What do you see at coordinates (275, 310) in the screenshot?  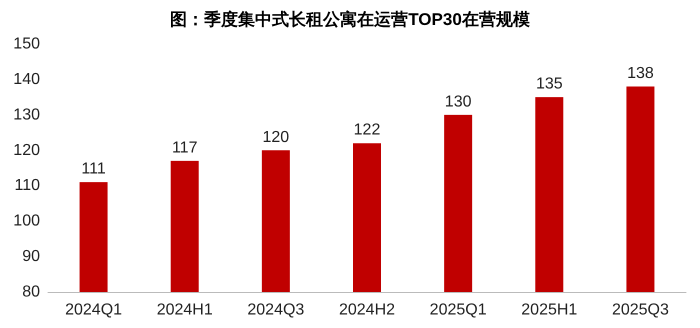 I see `x-tick-label: 2024Q3` at bounding box center [275, 310].